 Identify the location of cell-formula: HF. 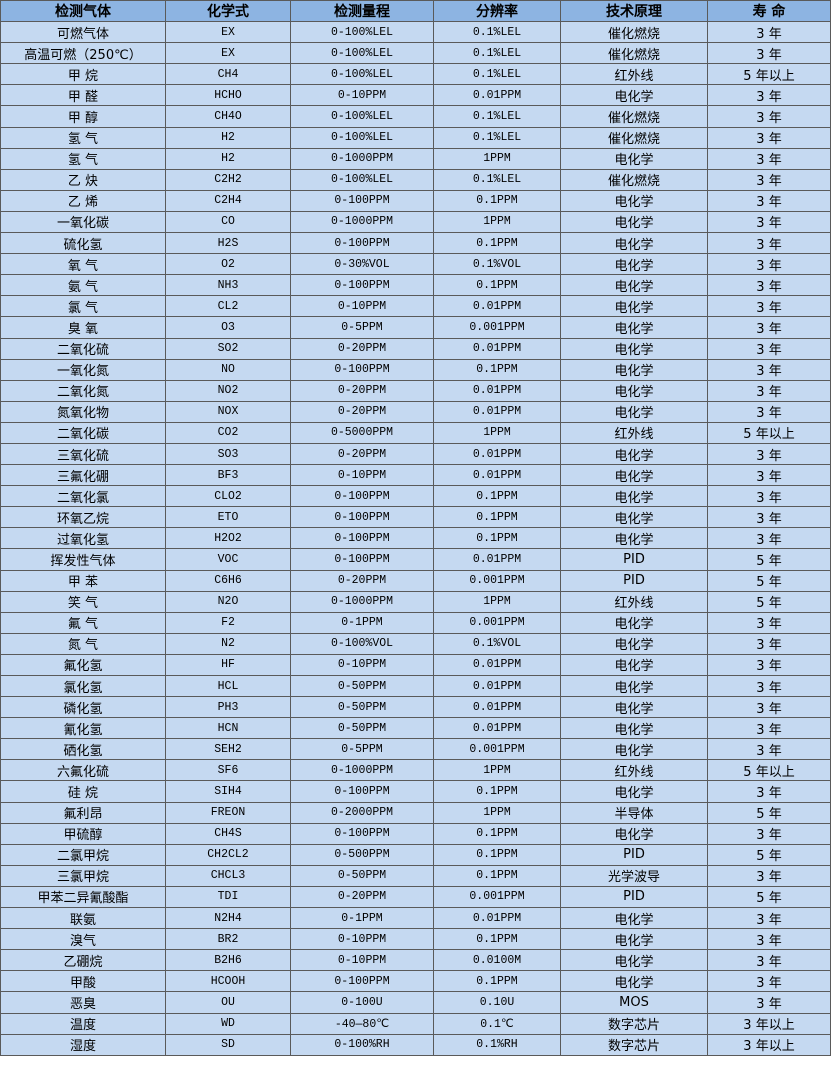
(228, 665).